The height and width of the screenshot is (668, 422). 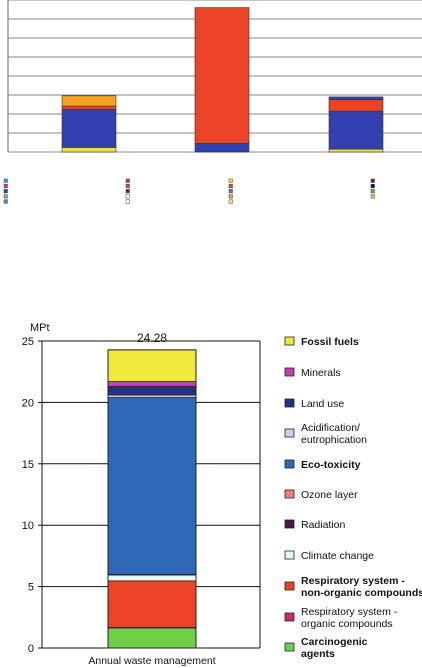 I want to click on total-label: 24.28, so click(x=152, y=338).